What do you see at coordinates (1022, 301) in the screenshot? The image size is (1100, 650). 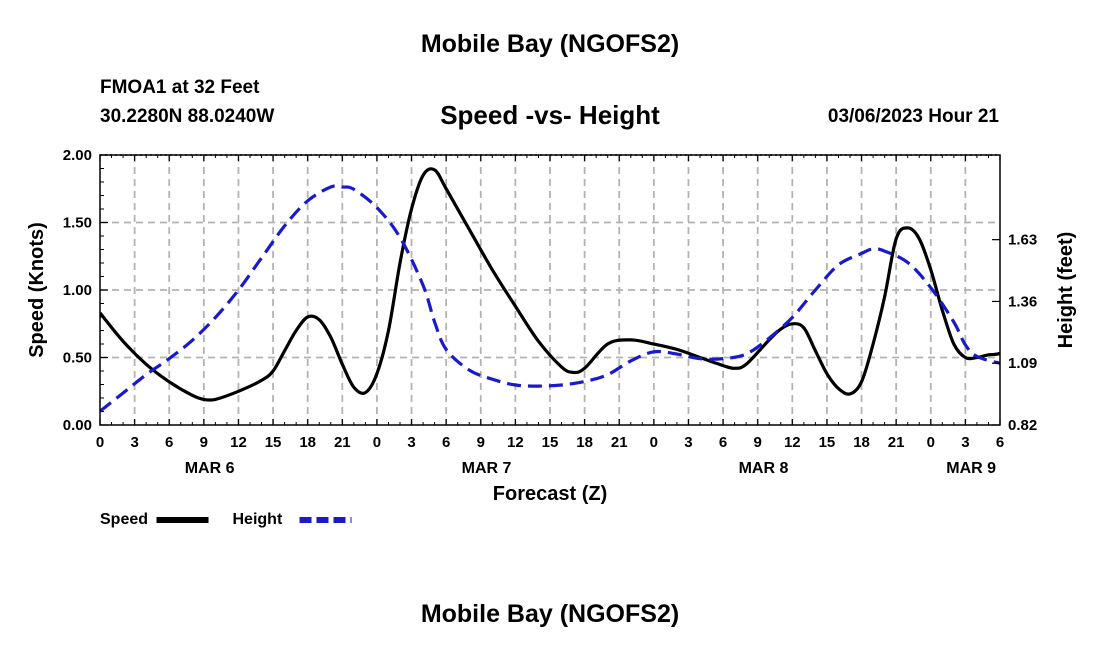 I see `y-right-tick-label: 1.36` at bounding box center [1022, 301].